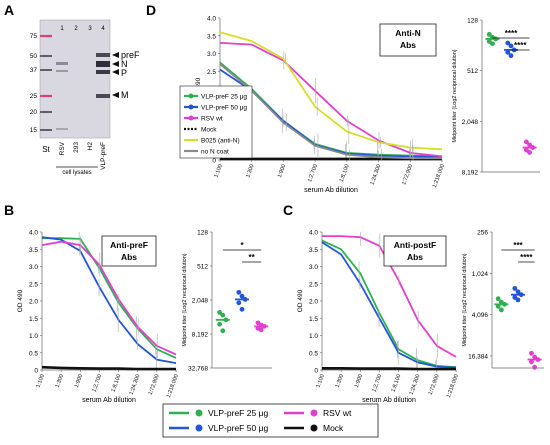  Describe the element at coordinates (470, 173) in the screenshot. I see `titer-y-tick-label: 8,192` at that location.